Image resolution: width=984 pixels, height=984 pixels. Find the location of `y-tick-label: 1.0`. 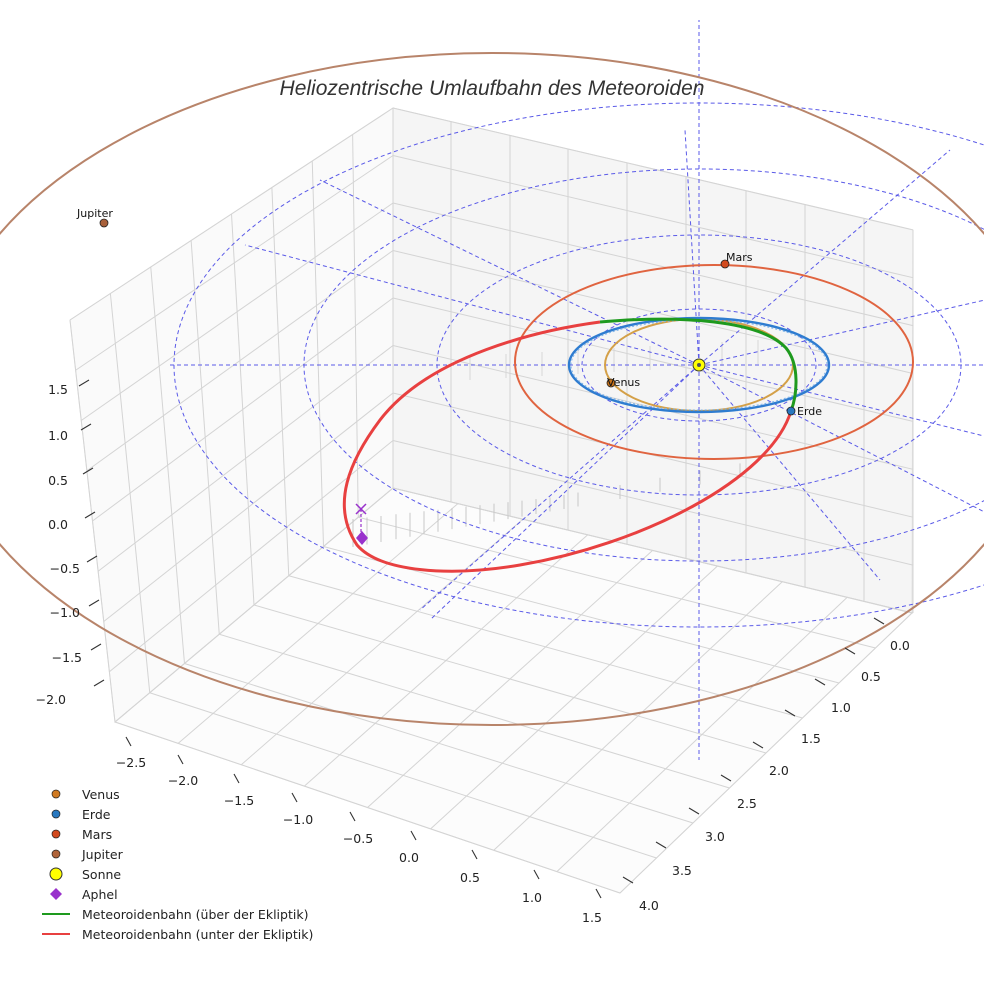

y-tick-label: 1.0 is located at coordinates (532, 897).